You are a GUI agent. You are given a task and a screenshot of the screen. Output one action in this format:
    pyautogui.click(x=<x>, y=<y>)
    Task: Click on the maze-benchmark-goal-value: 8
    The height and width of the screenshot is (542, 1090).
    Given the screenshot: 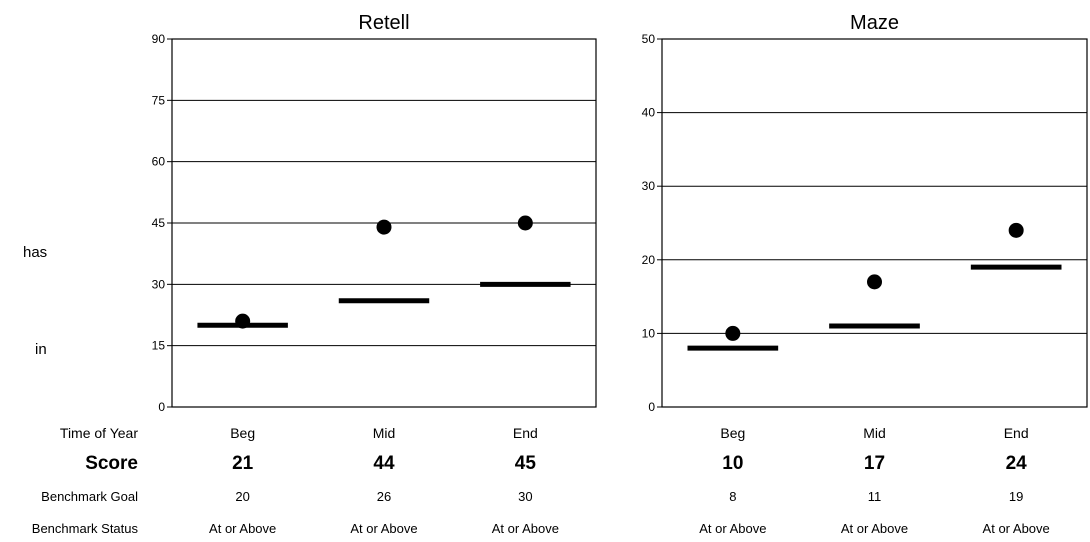 What is the action you would take?
    pyautogui.click(x=732, y=496)
    